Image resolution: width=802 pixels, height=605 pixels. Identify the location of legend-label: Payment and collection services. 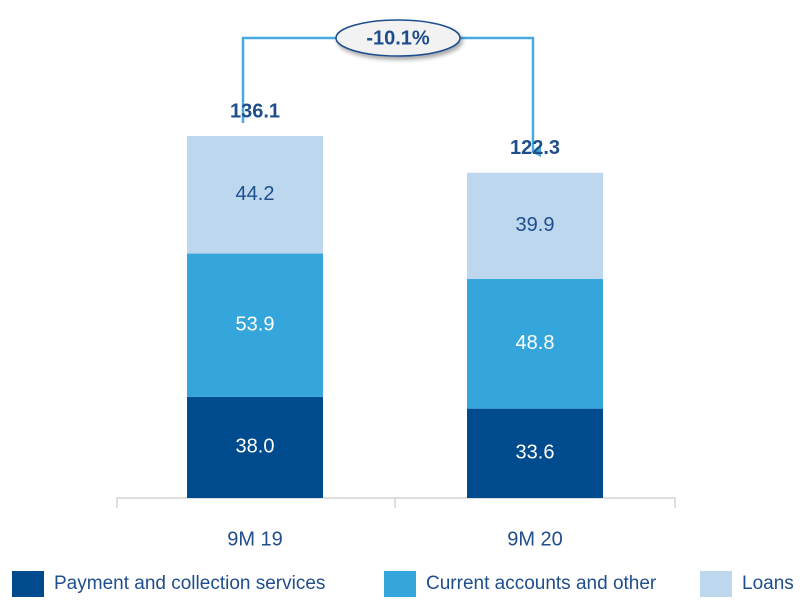
(189, 583).